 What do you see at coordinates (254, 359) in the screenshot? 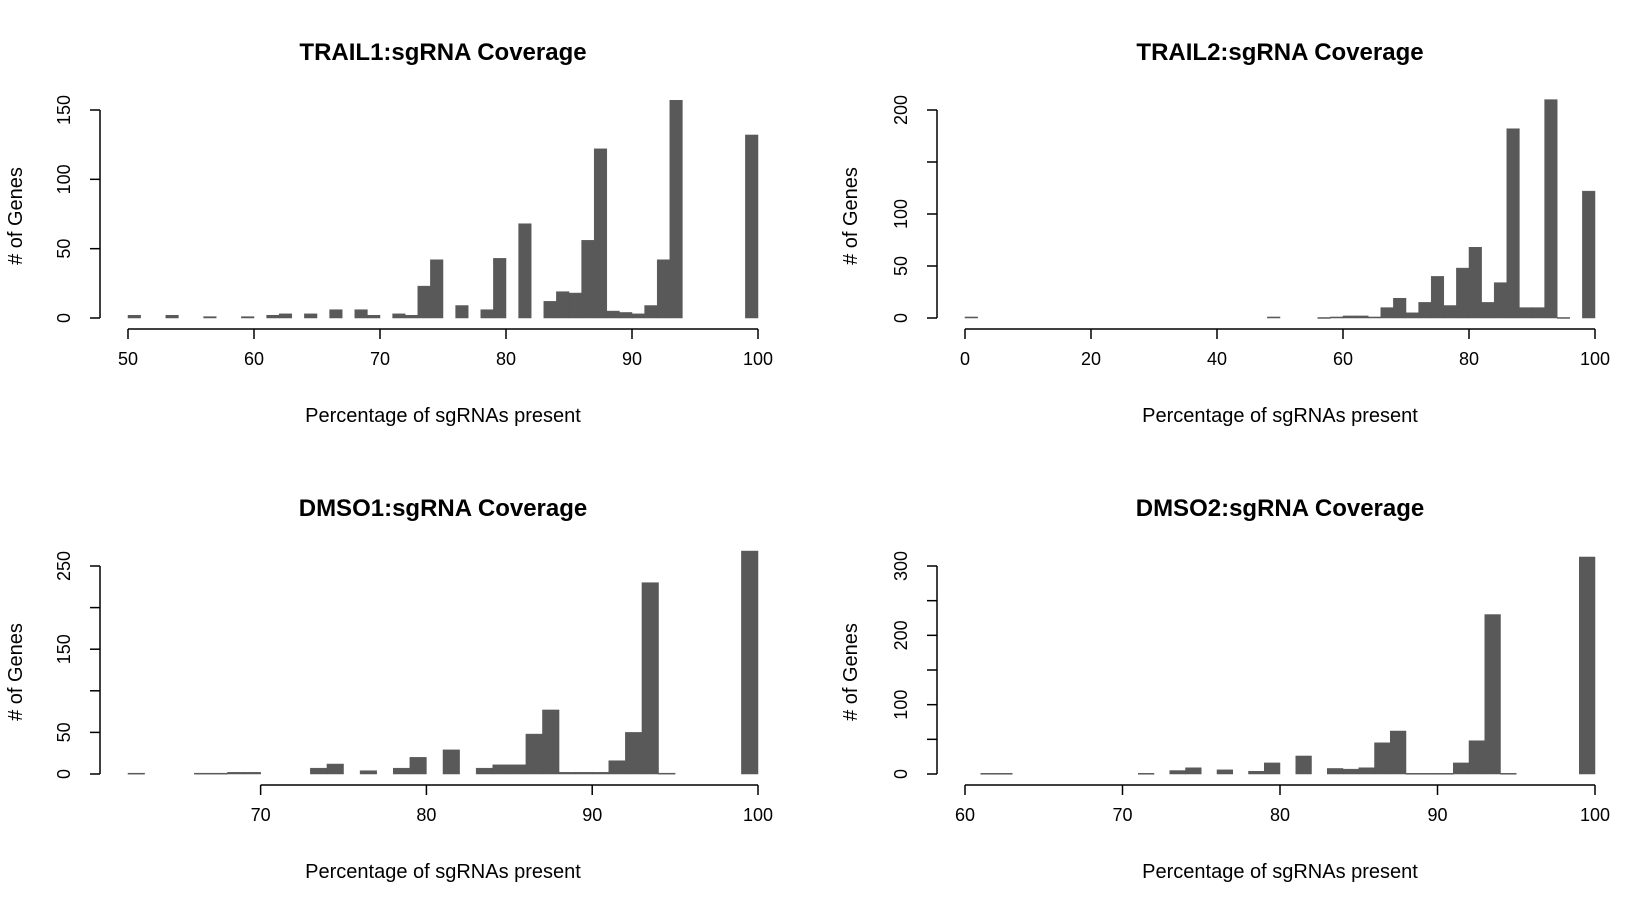
I see `x-tick-label: 60` at bounding box center [254, 359].